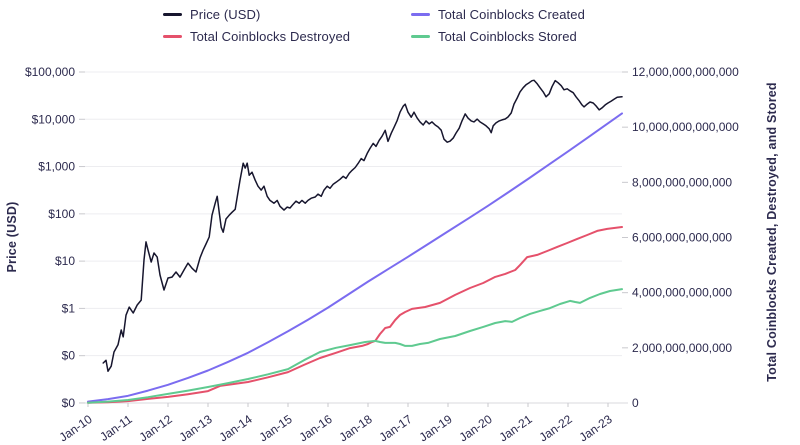 The image size is (800, 445). I want to click on right-tick-label: 10,000,000,000,000, so click(685, 127).